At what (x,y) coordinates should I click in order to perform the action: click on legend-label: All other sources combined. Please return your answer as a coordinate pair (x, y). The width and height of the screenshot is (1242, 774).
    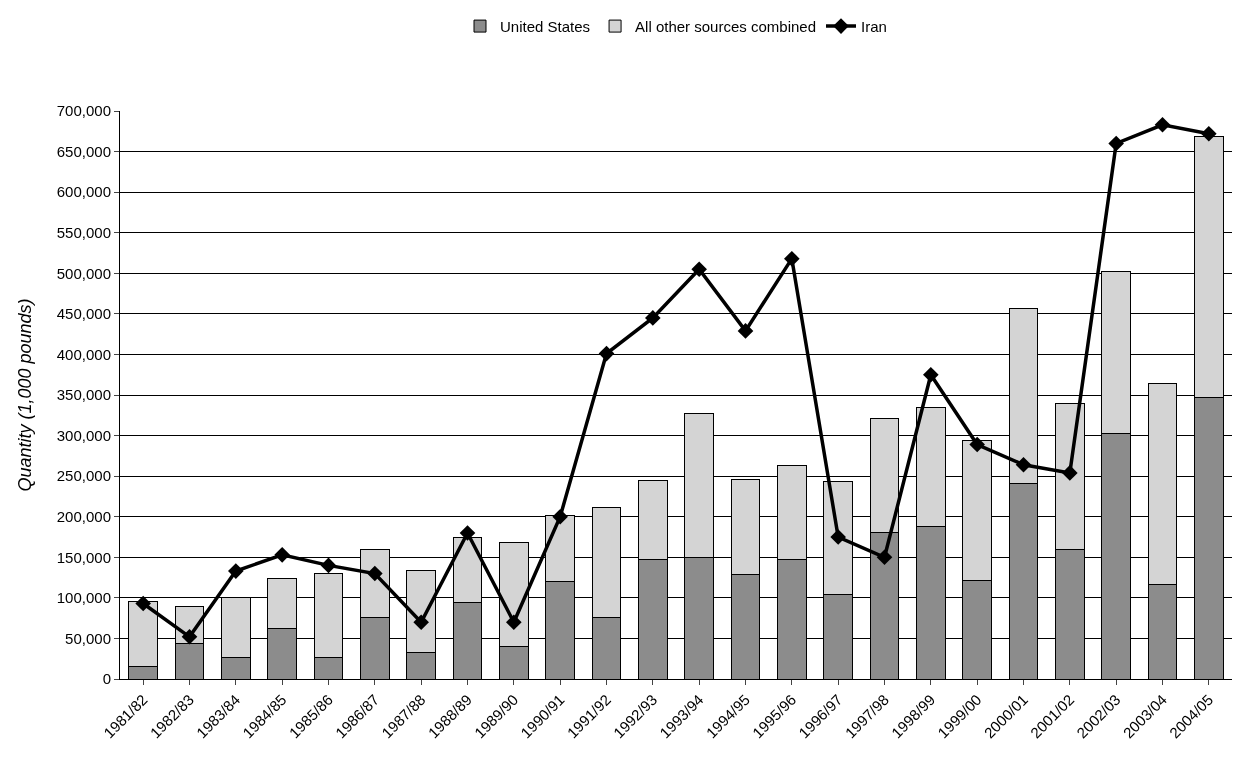
    Looking at the image, I should click on (725, 26).